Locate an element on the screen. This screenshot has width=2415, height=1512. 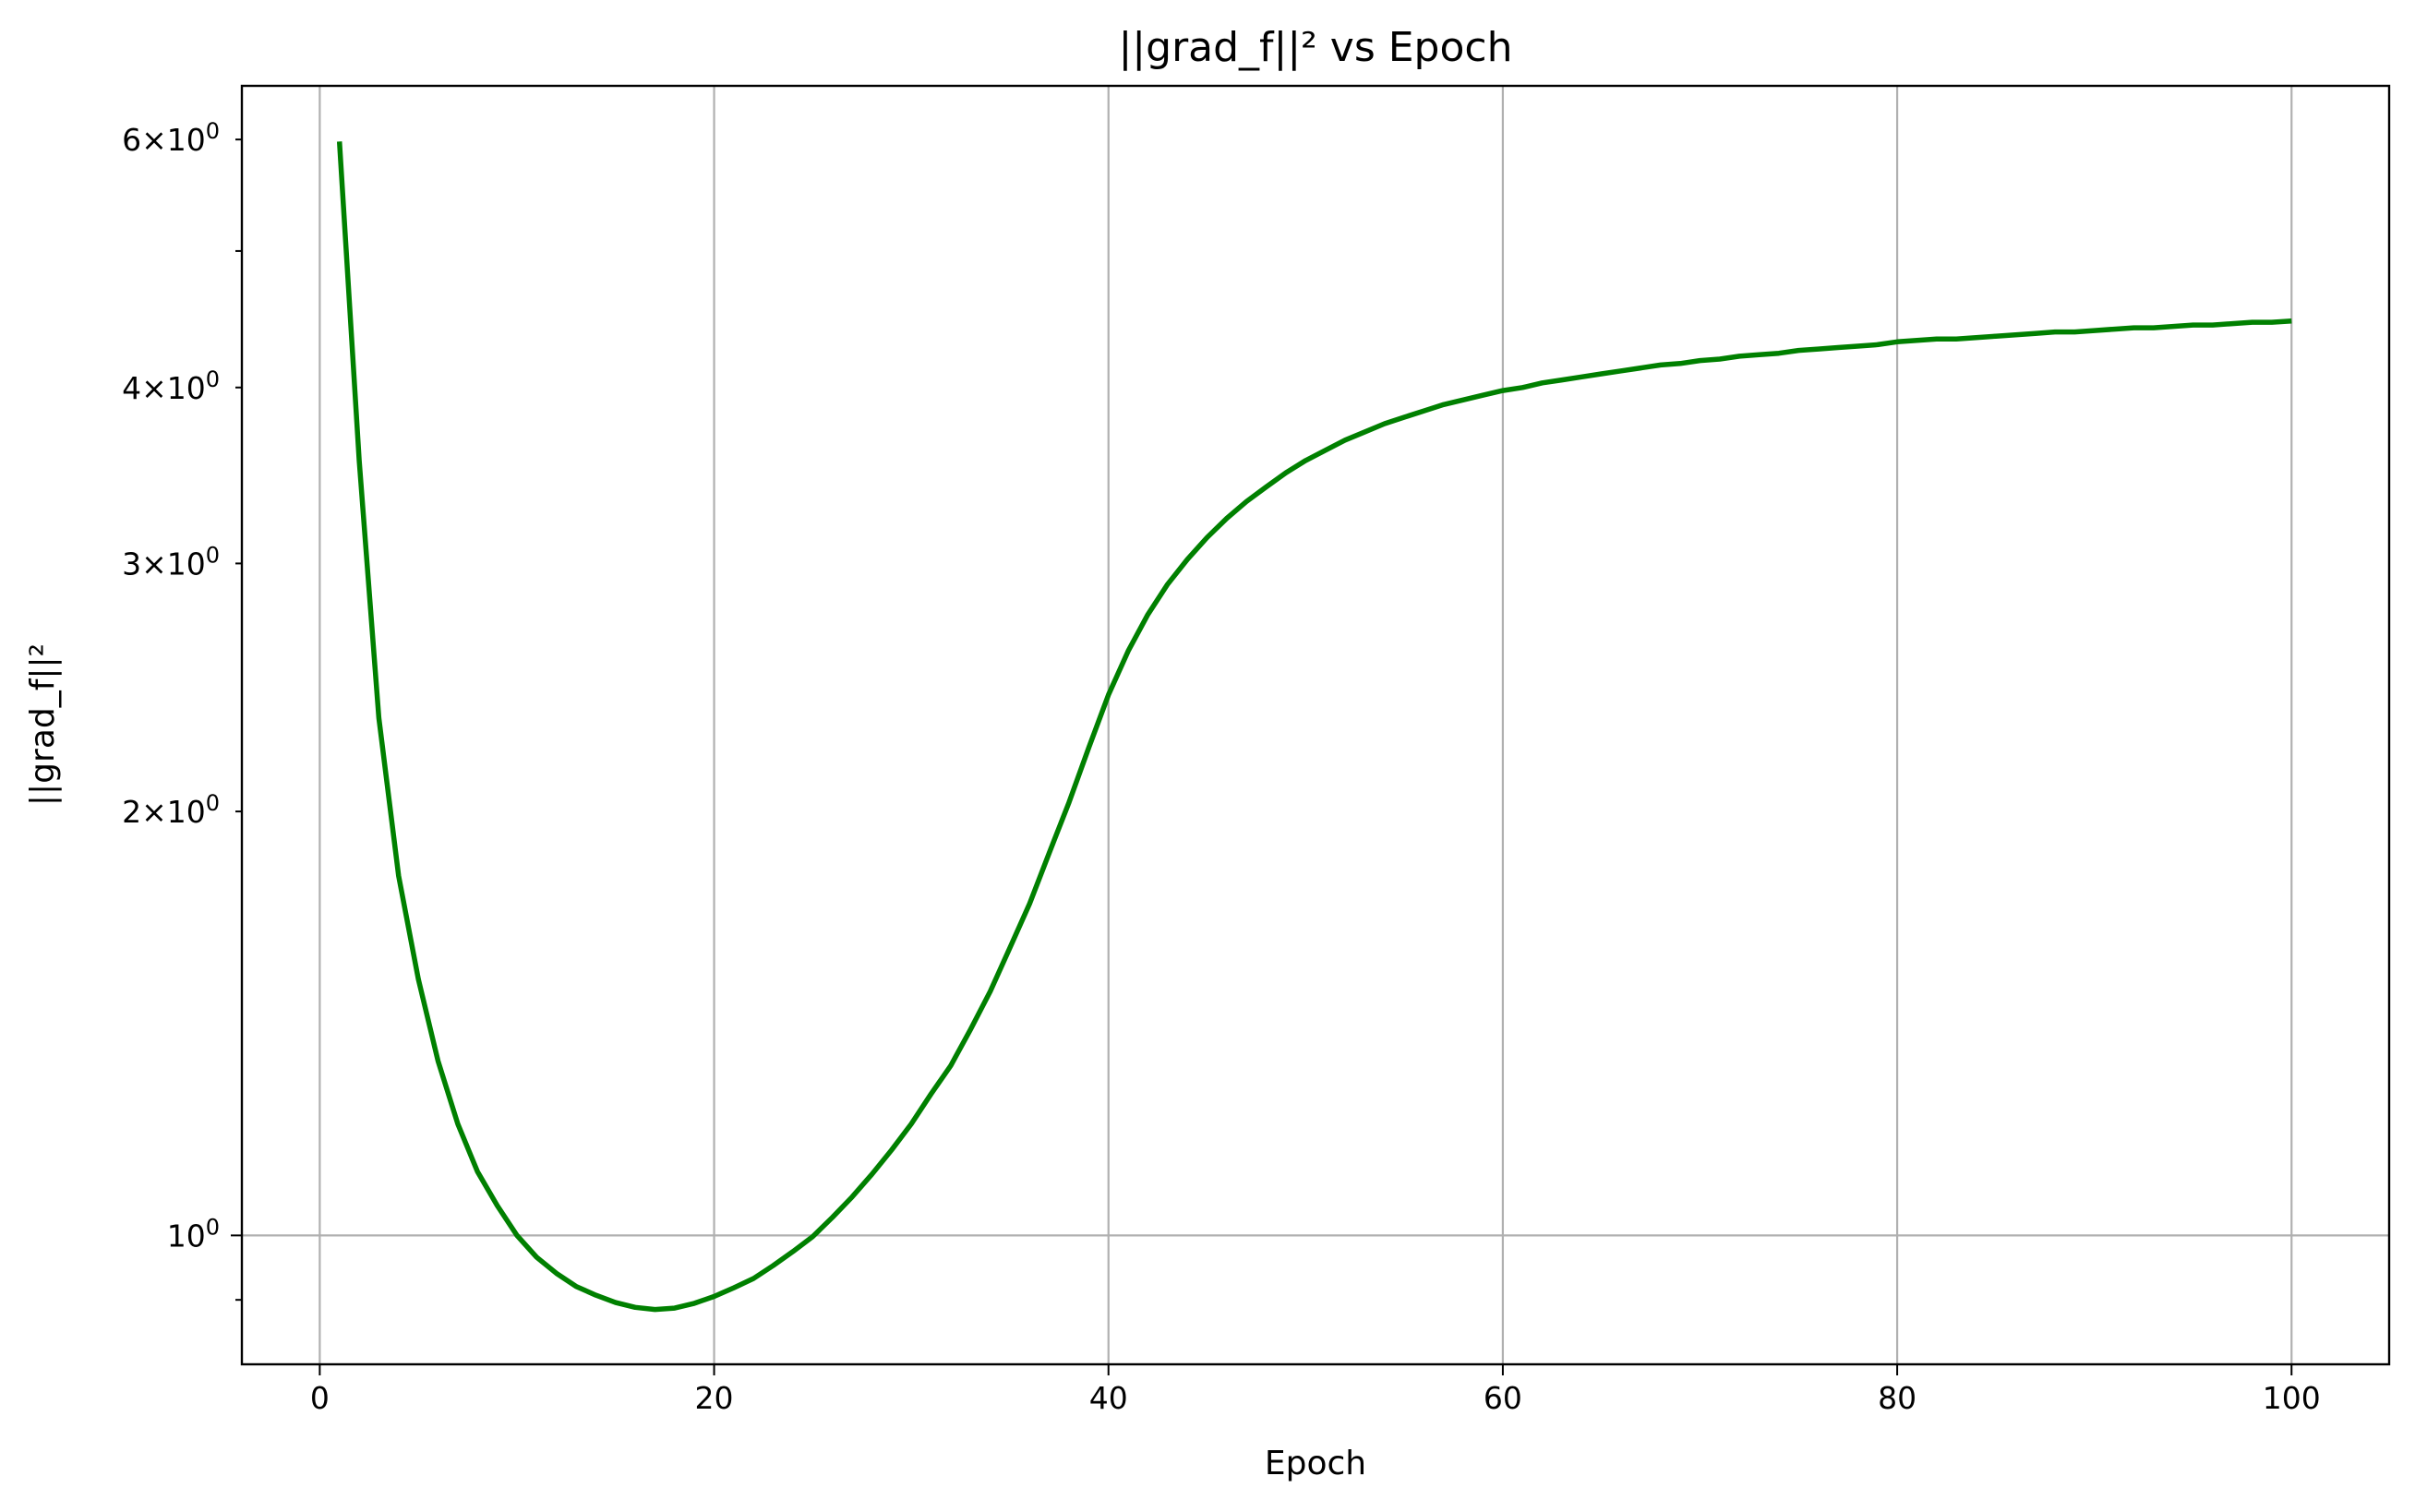
y-major-tick-label: 100 is located at coordinates (194, 1234).